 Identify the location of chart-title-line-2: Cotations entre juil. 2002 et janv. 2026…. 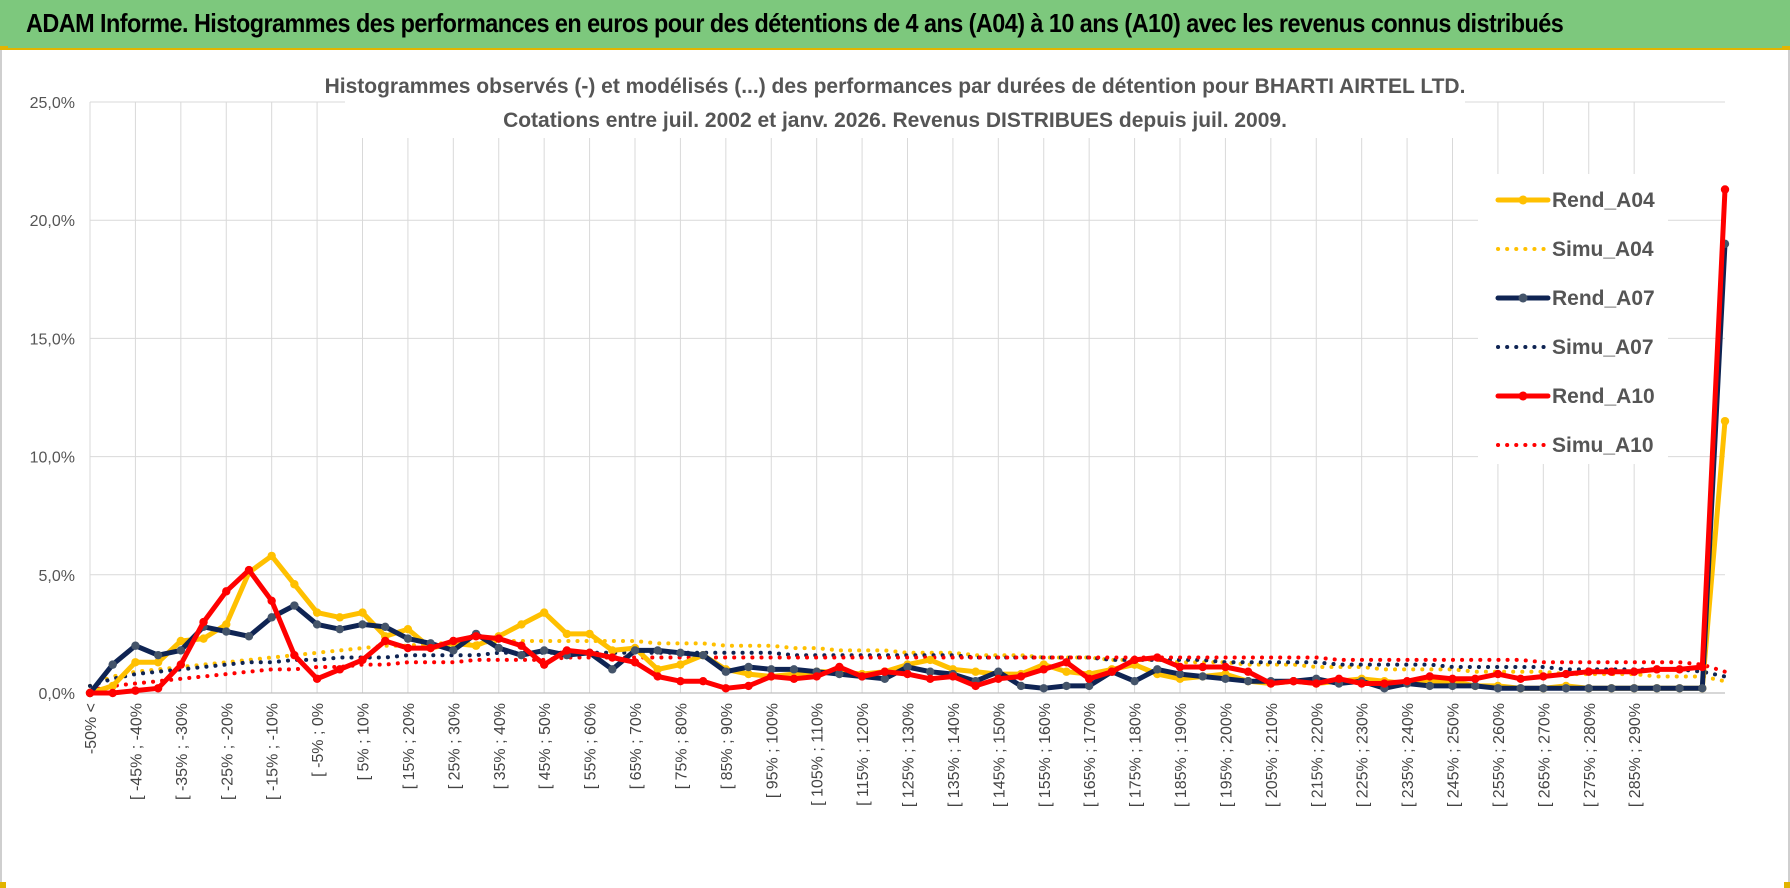
(895, 120).